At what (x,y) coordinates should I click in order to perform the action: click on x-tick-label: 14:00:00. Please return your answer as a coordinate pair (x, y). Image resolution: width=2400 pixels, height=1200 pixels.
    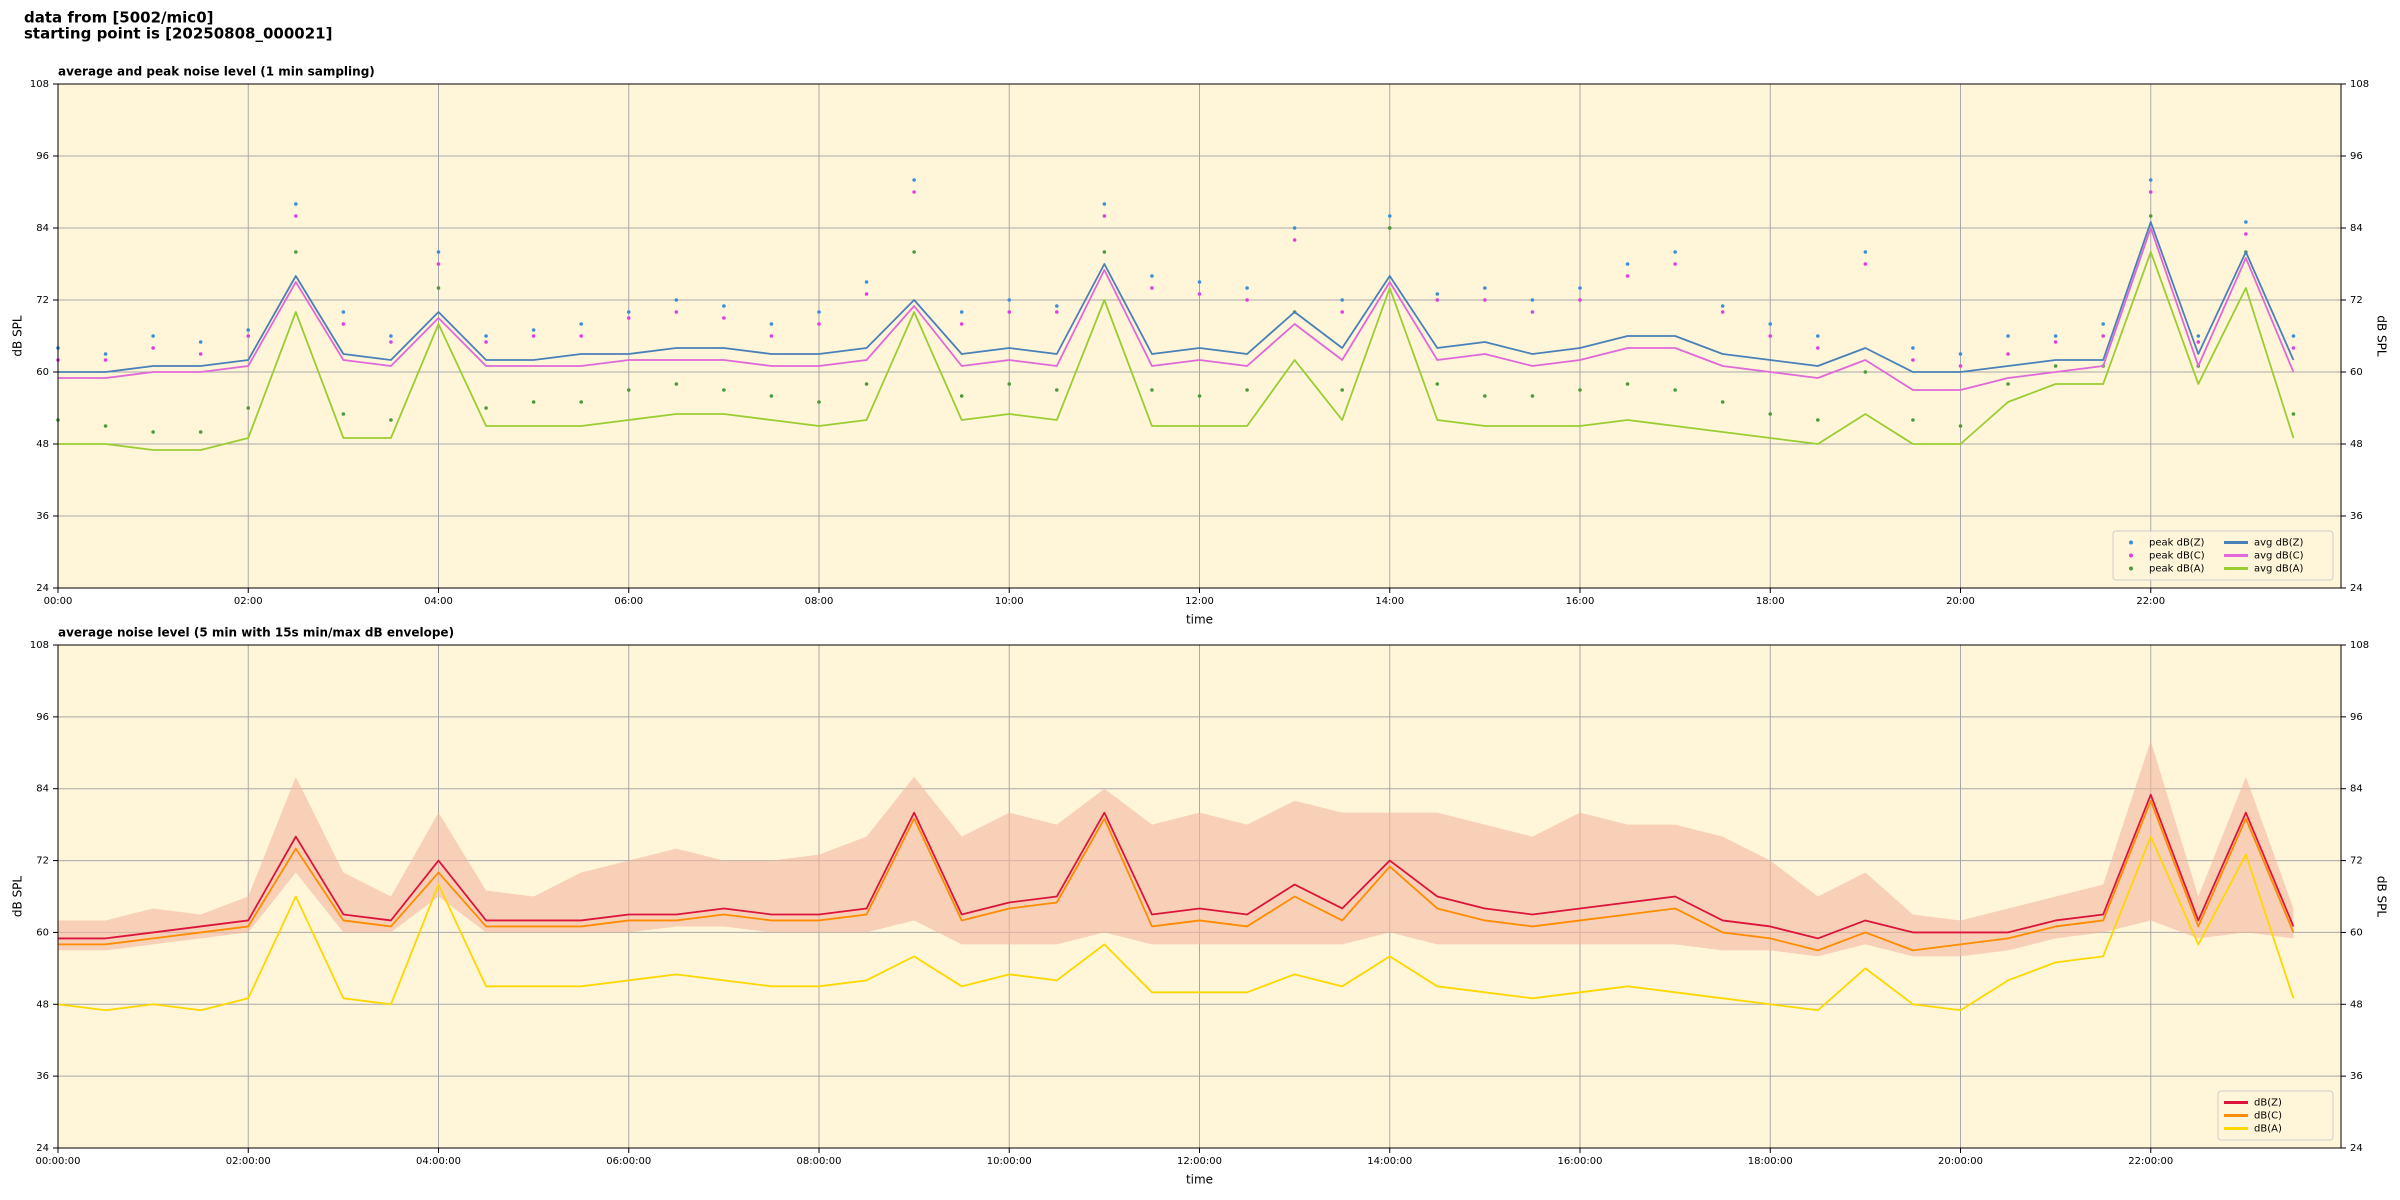
    Looking at the image, I should click on (1389, 1161).